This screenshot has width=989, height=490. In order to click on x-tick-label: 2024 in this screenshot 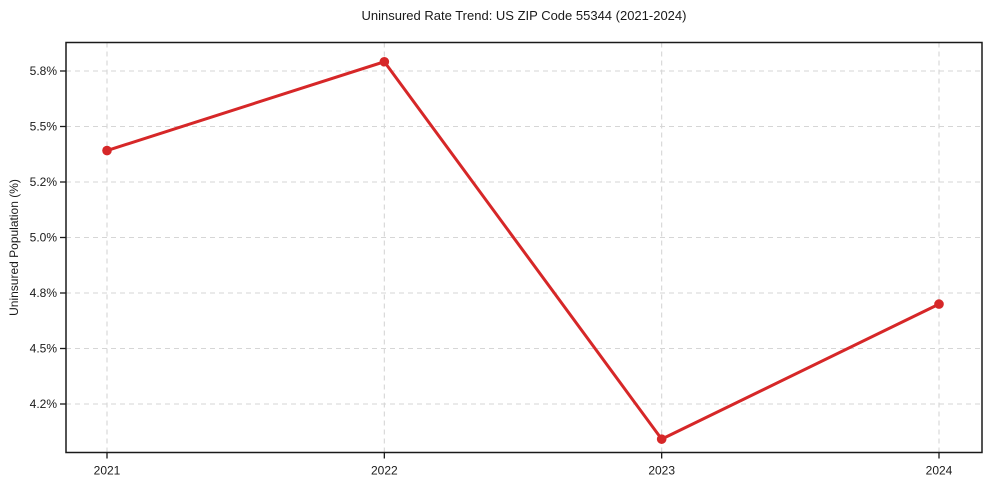, I will do `click(939, 471)`.